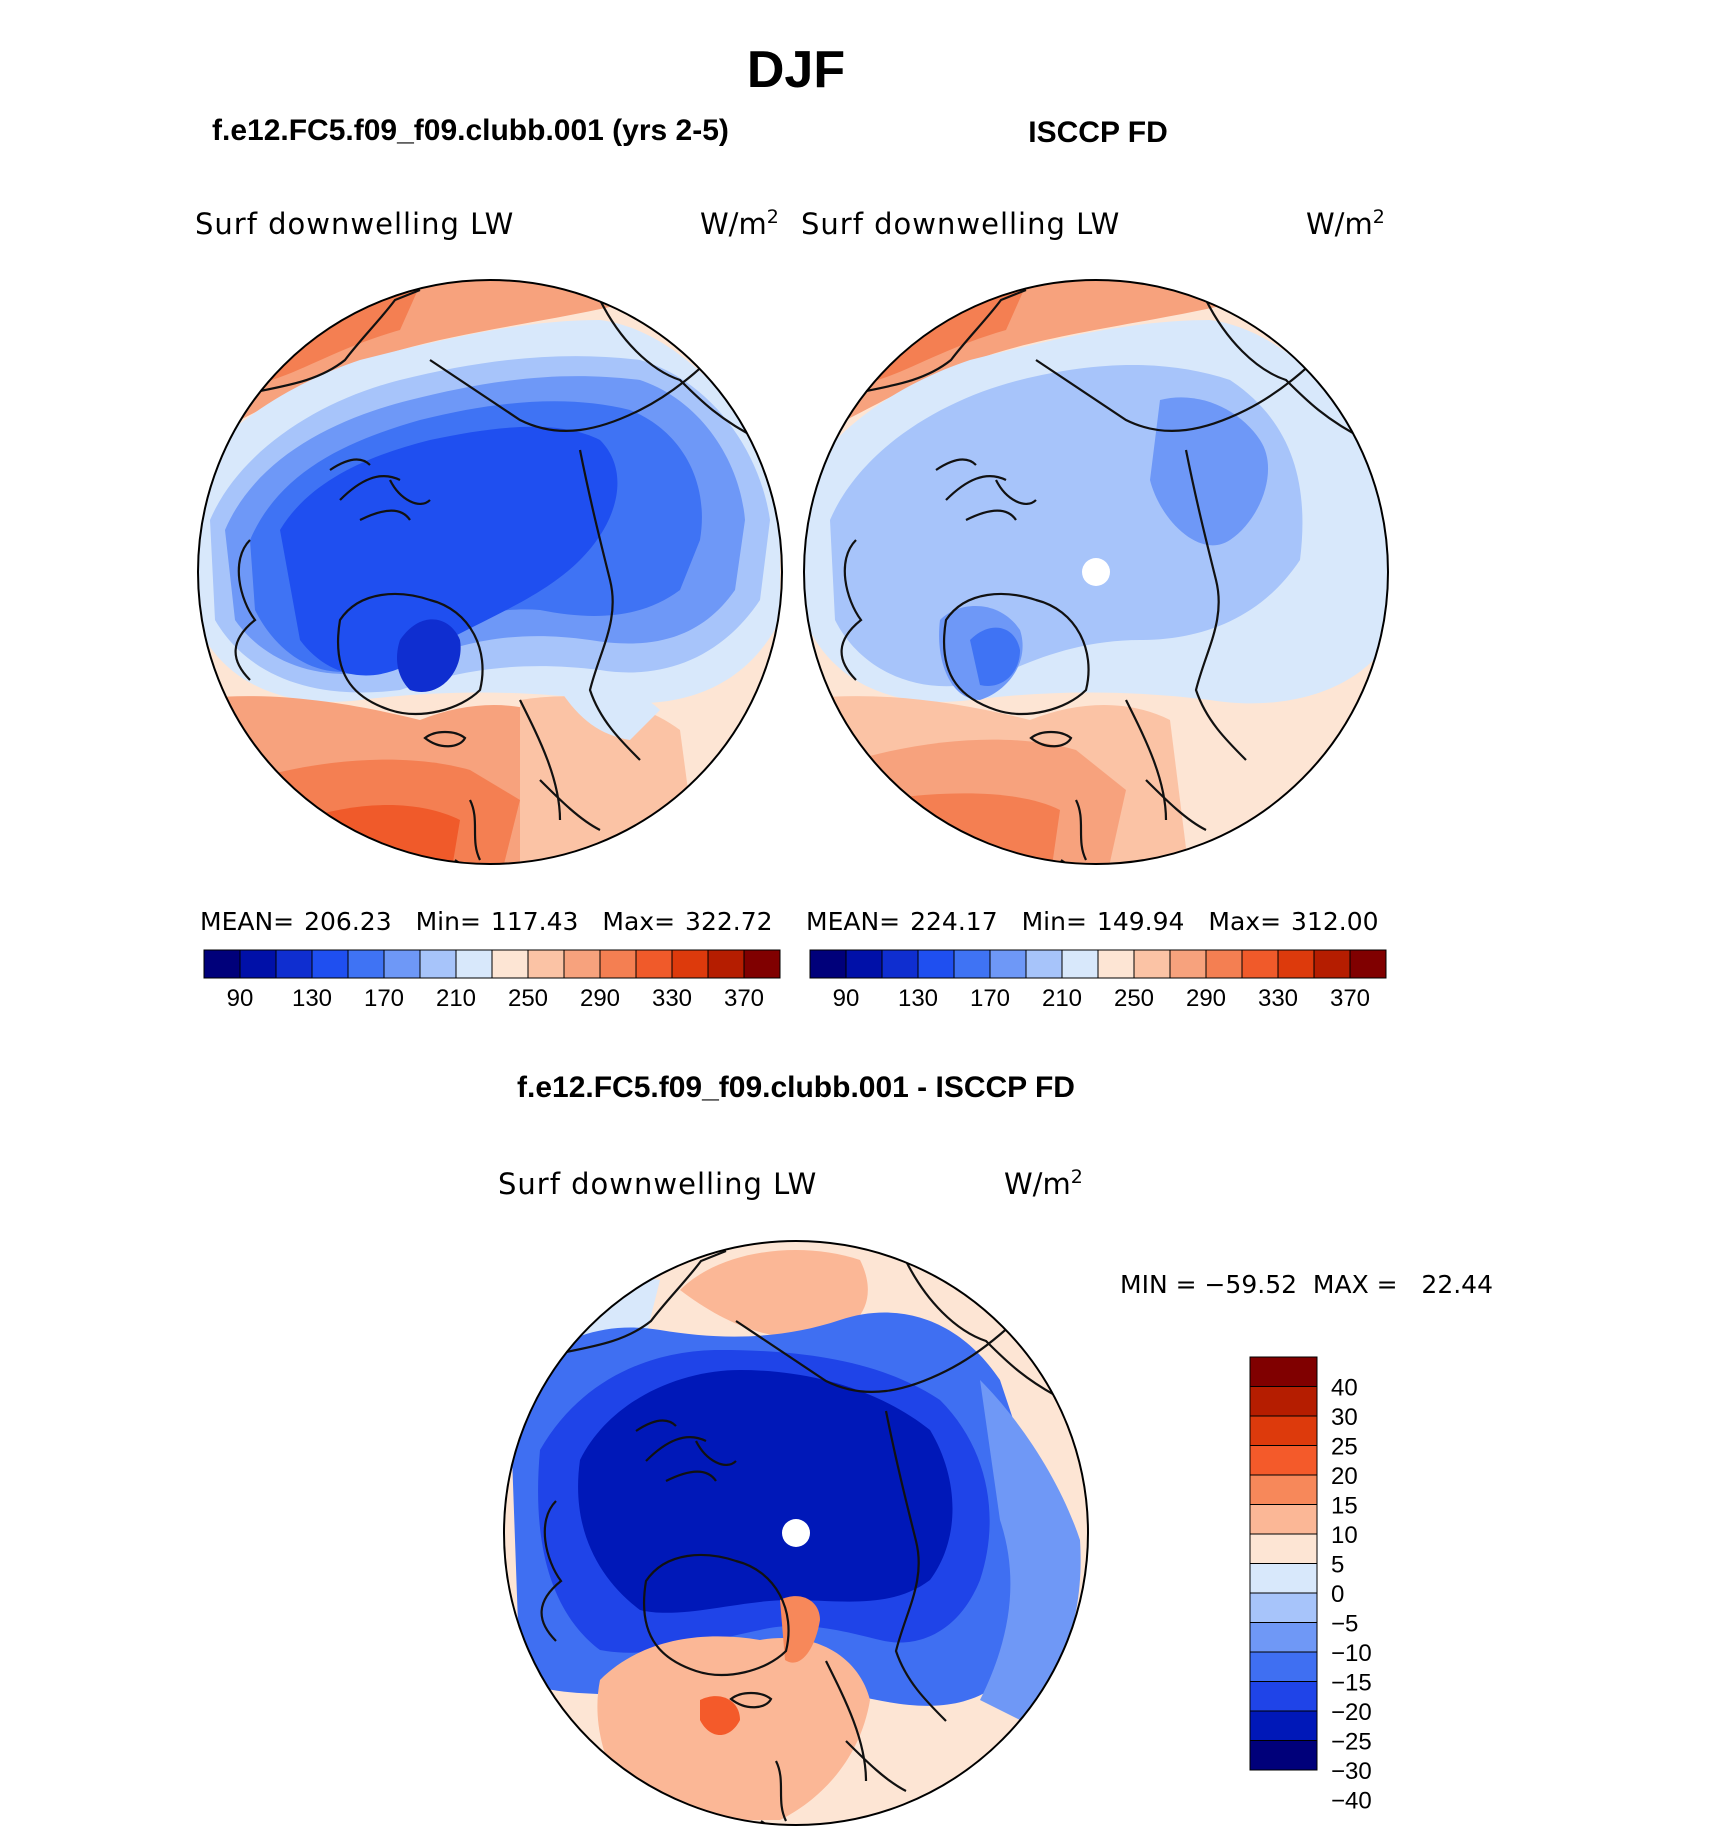  I want to click on obs-units-label: W/m2, so click(1345, 223).